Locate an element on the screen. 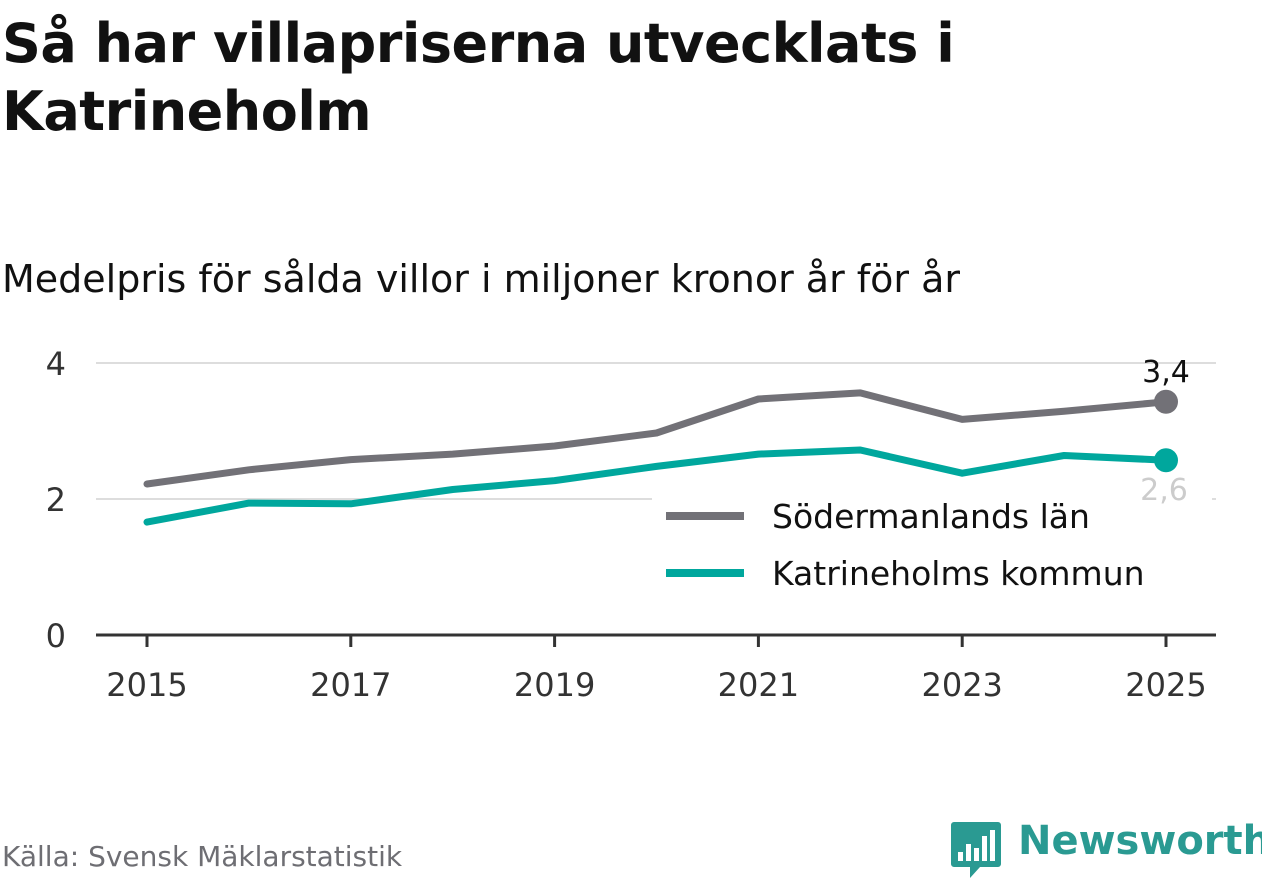 The image size is (1262, 882). series-lines is located at coordinates (660, 457).